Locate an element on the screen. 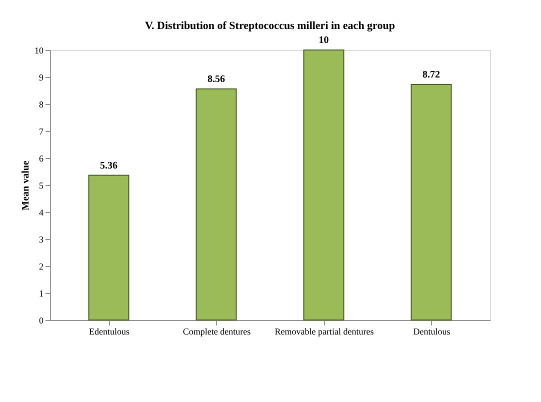  data-label: 10 is located at coordinates (323, 40).